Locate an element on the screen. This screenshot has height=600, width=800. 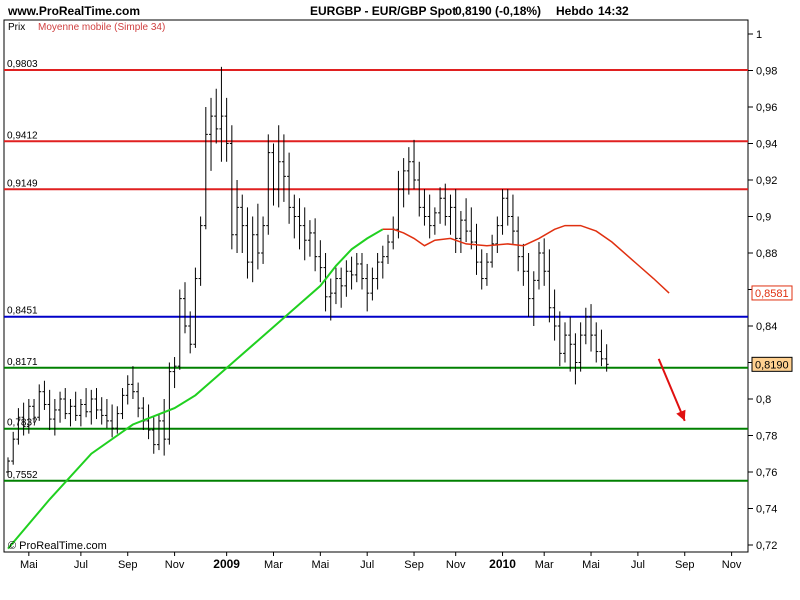
price-tags: 0,8581 0,8190 is located at coordinates (772, 328).